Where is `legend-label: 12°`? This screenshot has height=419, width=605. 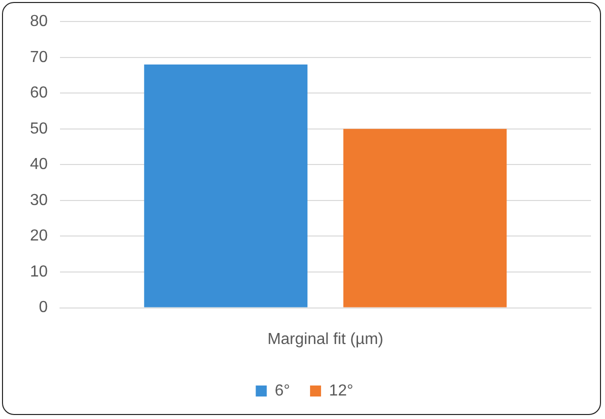
legend-label: 12° is located at coordinates (341, 391).